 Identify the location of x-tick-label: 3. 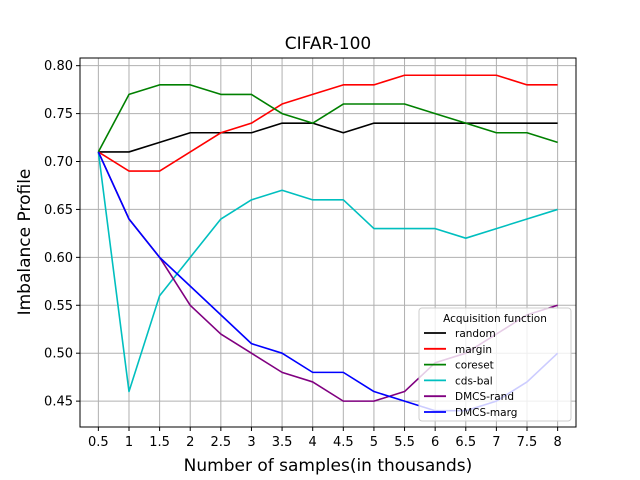
(251, 442).